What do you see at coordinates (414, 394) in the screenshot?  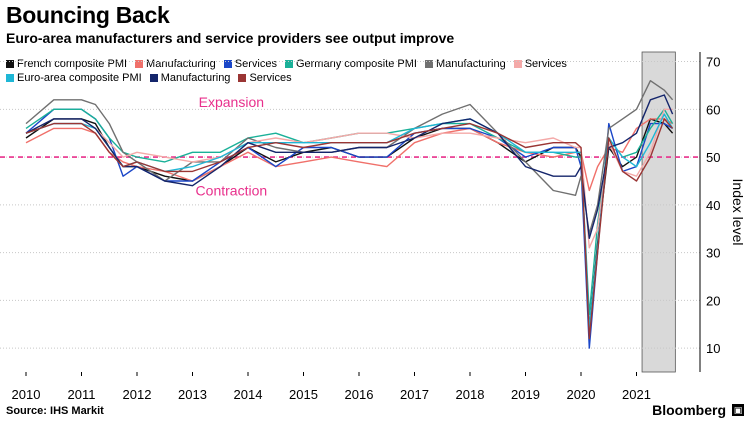 I see `x-tick-label: 2017` at bounding box center [414, 394].